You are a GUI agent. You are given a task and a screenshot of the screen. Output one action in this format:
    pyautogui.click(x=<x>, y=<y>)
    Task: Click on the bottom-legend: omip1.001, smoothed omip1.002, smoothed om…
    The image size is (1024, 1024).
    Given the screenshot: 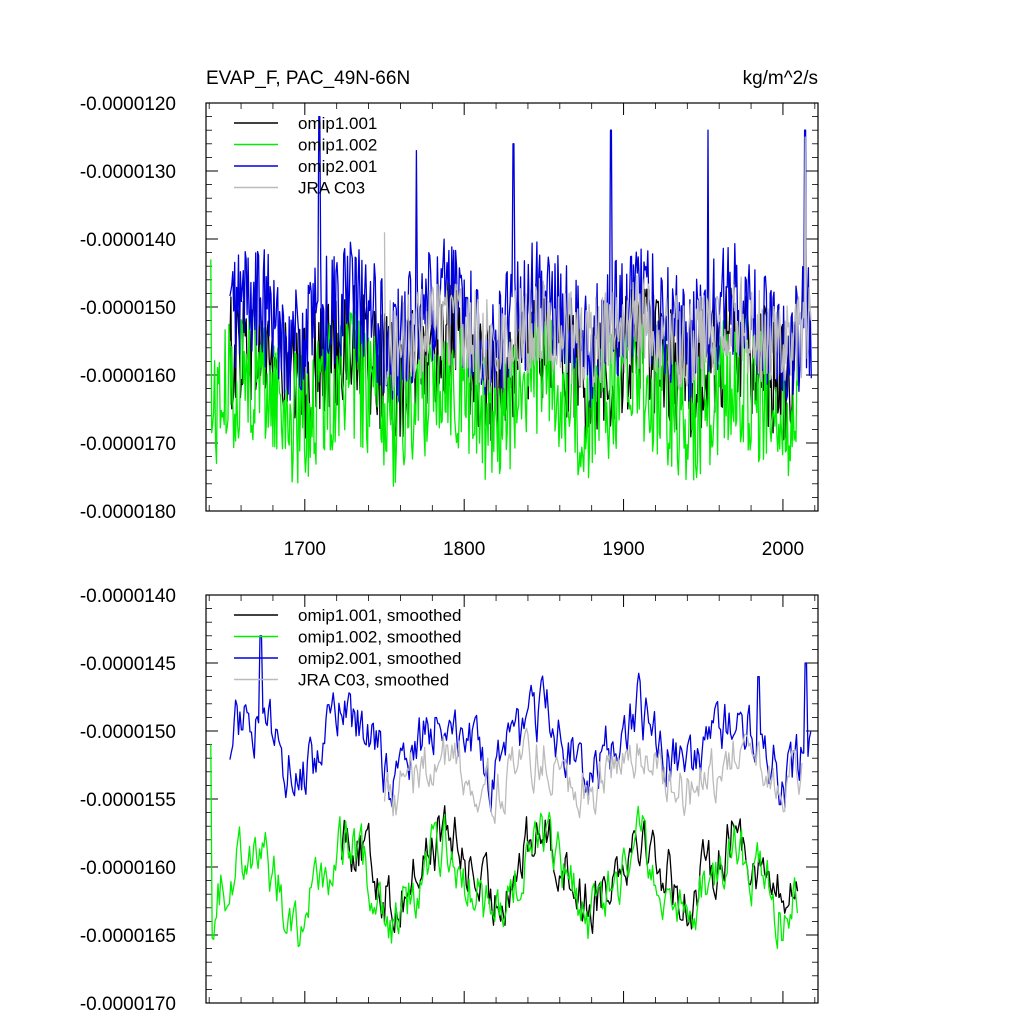 What is the action you would take?
    pyautogui.click(x=348, y=648)
    